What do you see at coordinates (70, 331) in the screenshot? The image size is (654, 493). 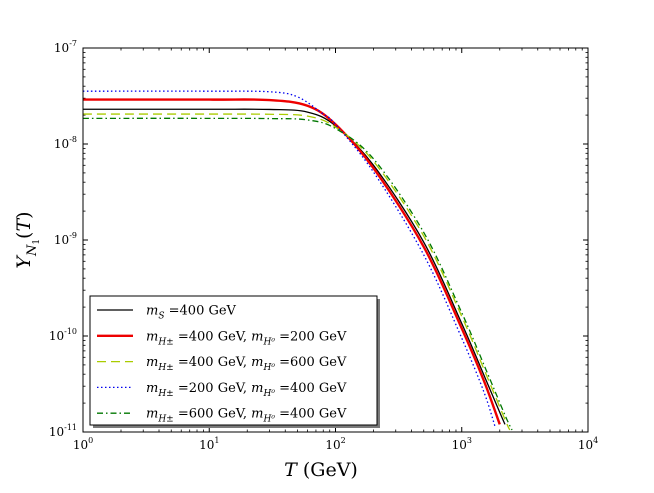 I see `y-tick-exp: -10` at bounding box center [70, 331].